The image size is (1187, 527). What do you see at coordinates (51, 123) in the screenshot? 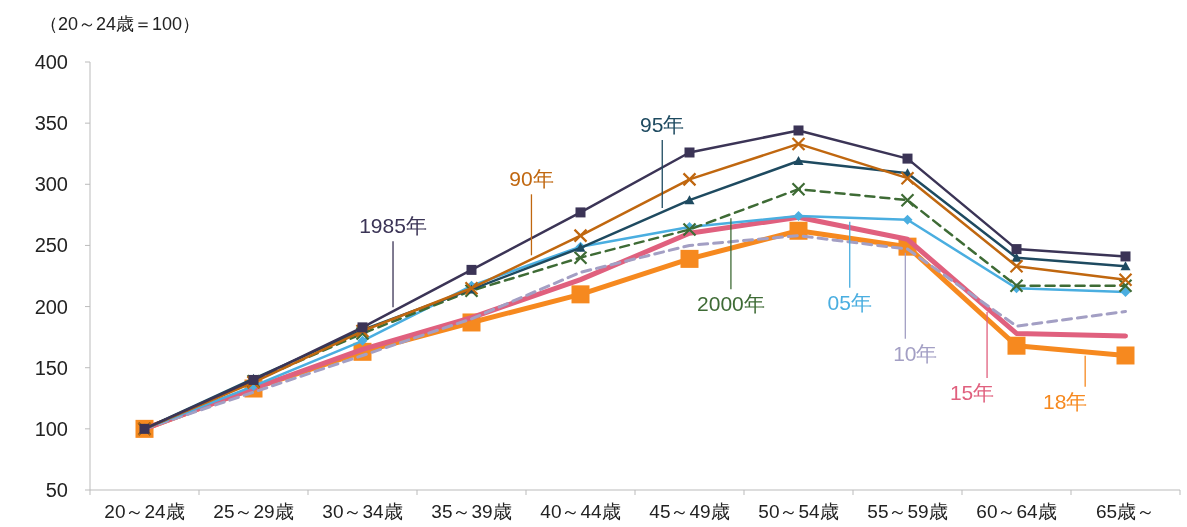
I see `y-tick-label: 350` at bounding box center [51, 123].